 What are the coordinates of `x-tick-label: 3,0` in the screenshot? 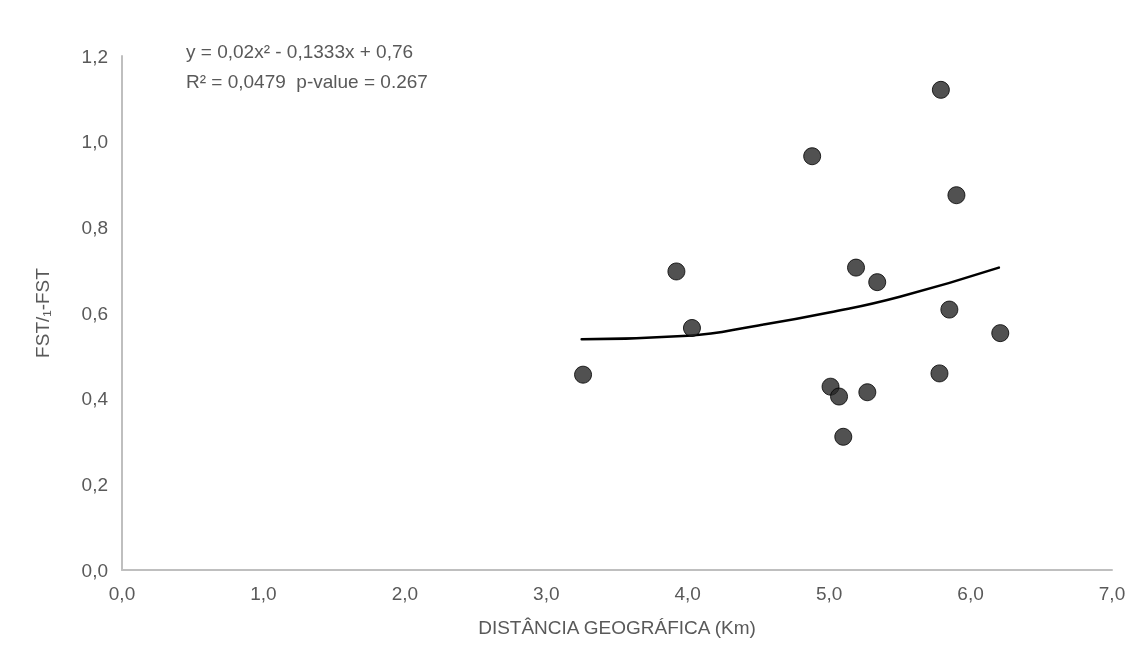 It's located at (546, 593).